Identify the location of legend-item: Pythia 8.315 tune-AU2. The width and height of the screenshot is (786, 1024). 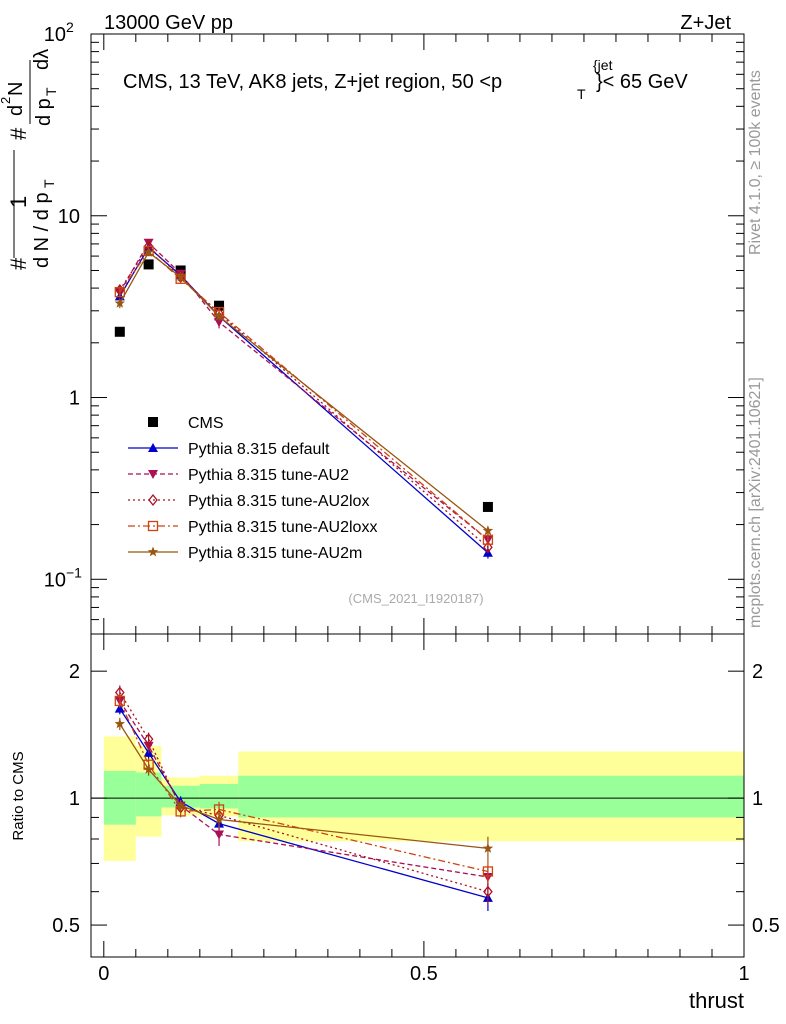
(238, 475).